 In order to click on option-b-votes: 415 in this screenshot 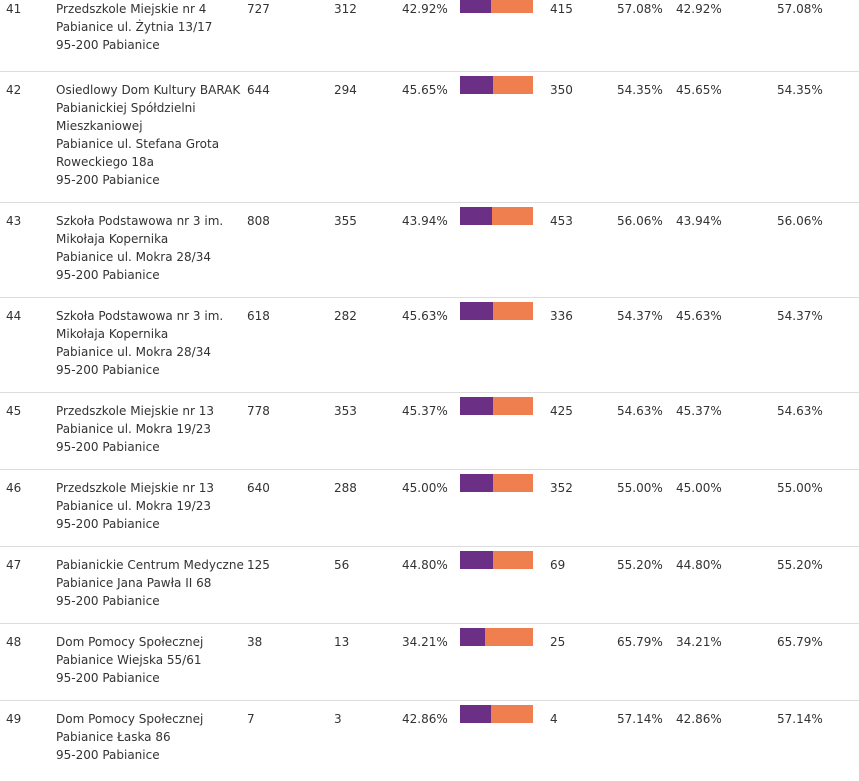, I will do `click(561, 9)`.